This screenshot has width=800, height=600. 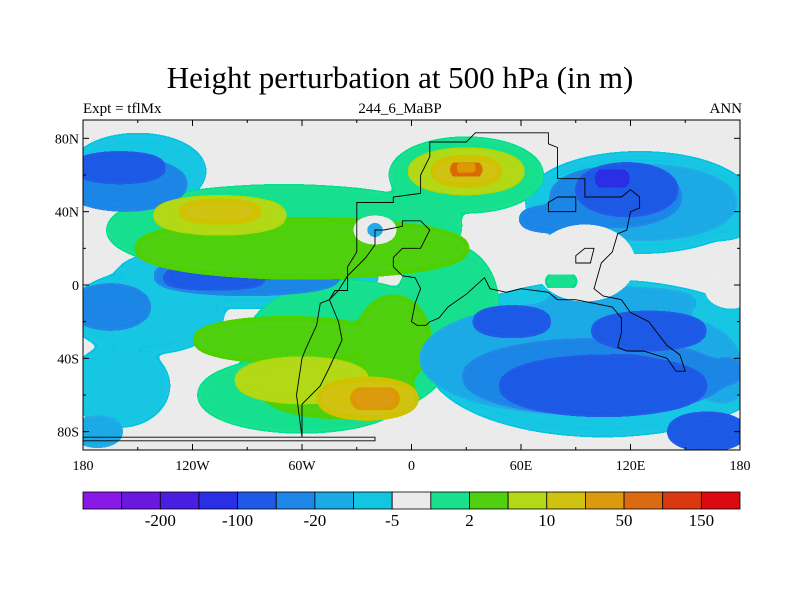 What do you see at coordinates (122, 109) in the screenshot?
I see `experiment-label: Expt = tflMx` at bounding box center [122, 109].